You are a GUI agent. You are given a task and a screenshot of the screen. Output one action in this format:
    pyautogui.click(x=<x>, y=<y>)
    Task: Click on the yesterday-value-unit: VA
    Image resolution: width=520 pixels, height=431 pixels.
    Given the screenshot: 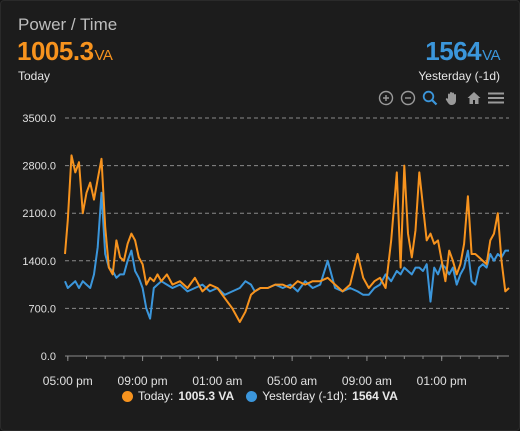 What is the action you would take?
    pyautogui.click(x=491, y=55)
    